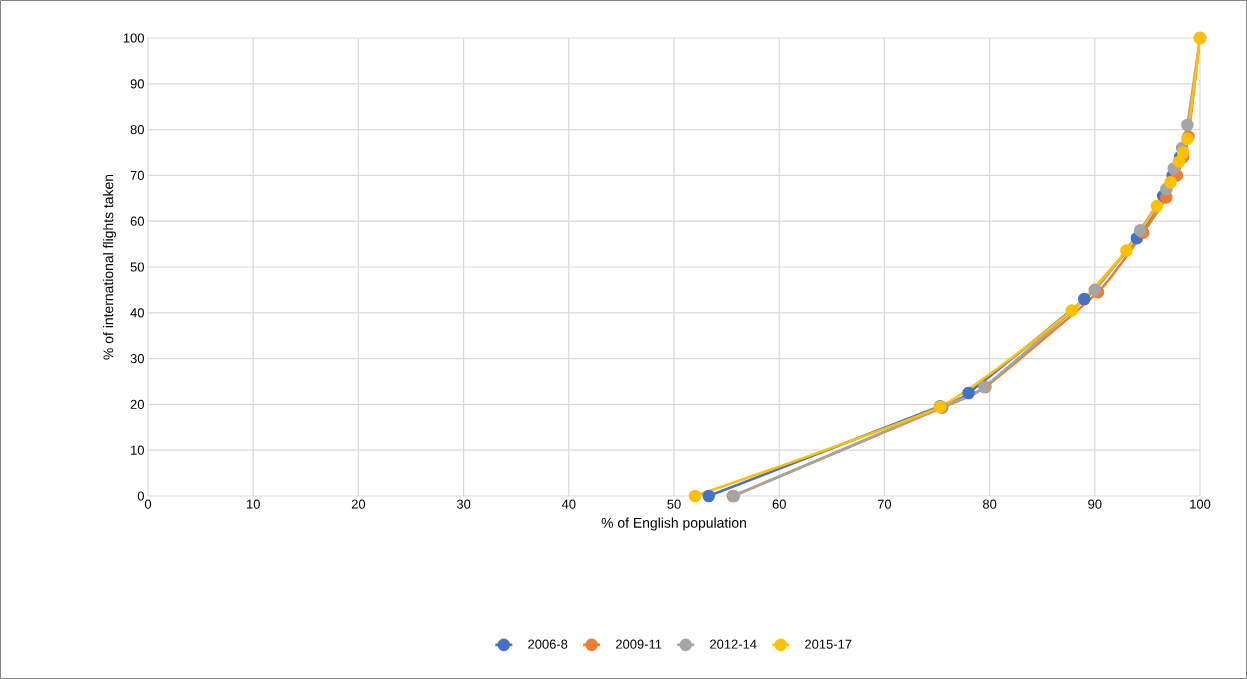 The height and width of the screenshot is (679, 1247). I want to click on x-tick-label: 70, so click(884, 504).